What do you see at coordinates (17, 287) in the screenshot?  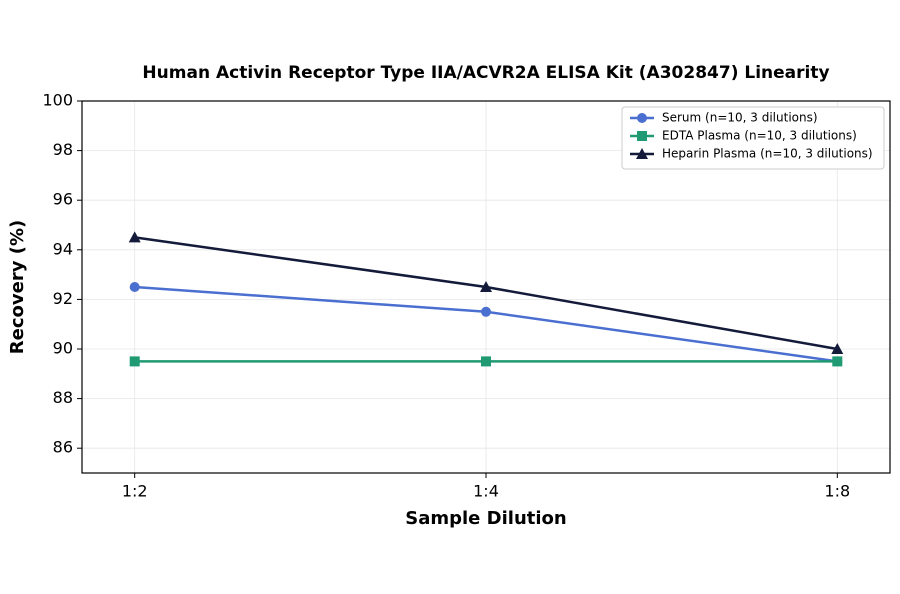 I see `y-axis-label: Recovery (%)` at bounding box center [17, 287].